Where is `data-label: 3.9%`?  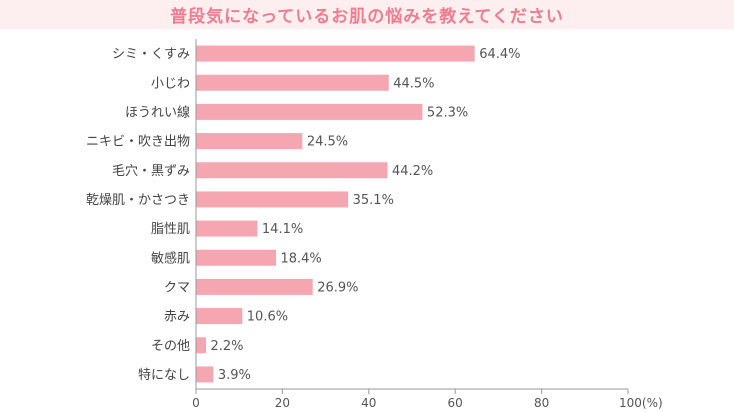 data-label: 3.9% is located at coordinates (234, 375).